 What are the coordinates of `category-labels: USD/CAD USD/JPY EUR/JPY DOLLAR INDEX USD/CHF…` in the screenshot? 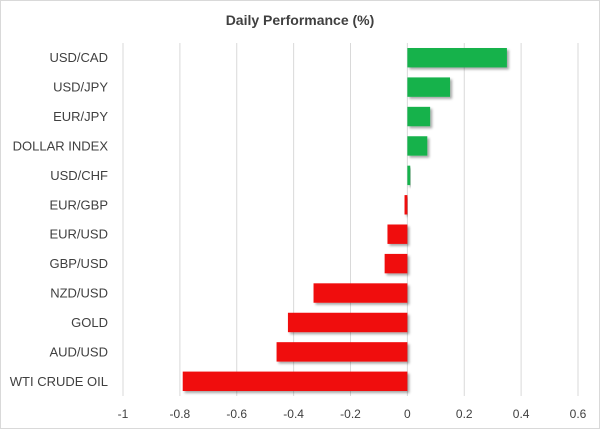 It's located at (59, 219).